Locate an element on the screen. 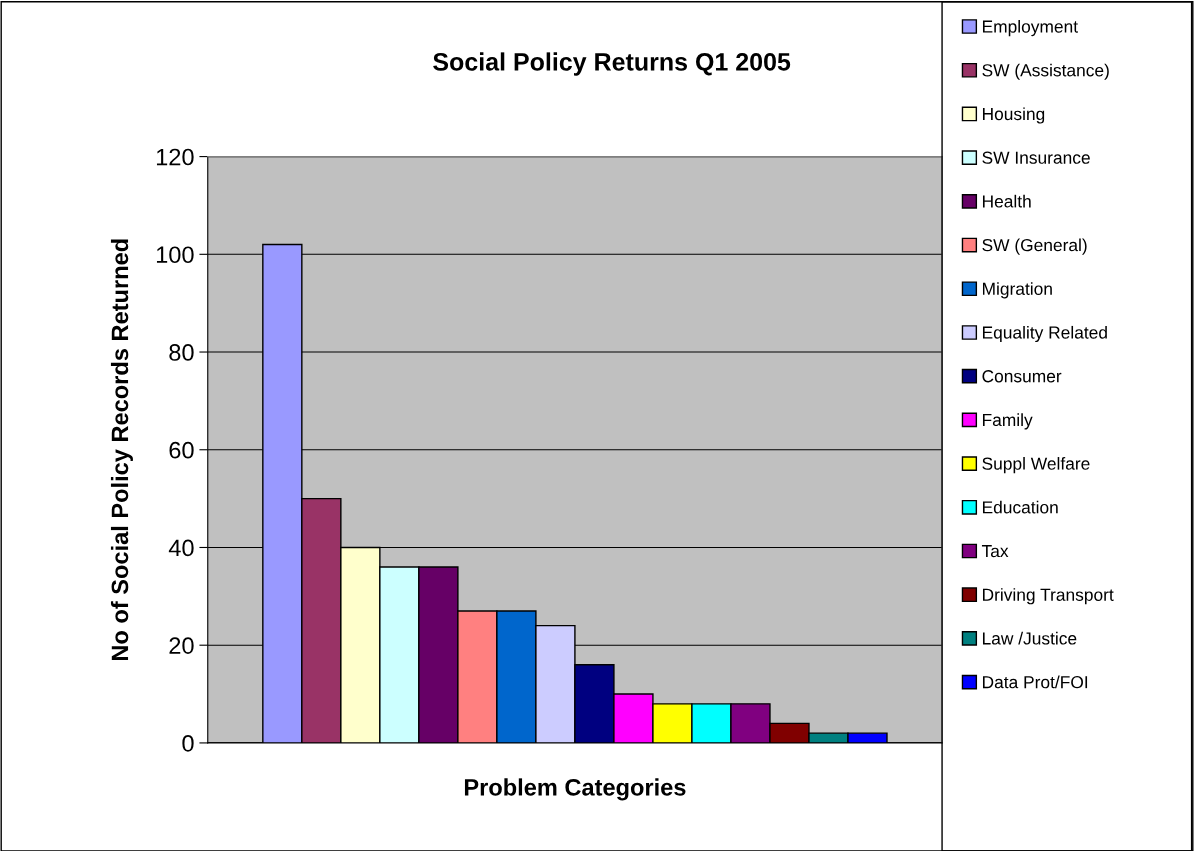 This screenshot has height=851, width=1194. legend-label: Data Prot/FOI is located at coordinates (1035, 682).